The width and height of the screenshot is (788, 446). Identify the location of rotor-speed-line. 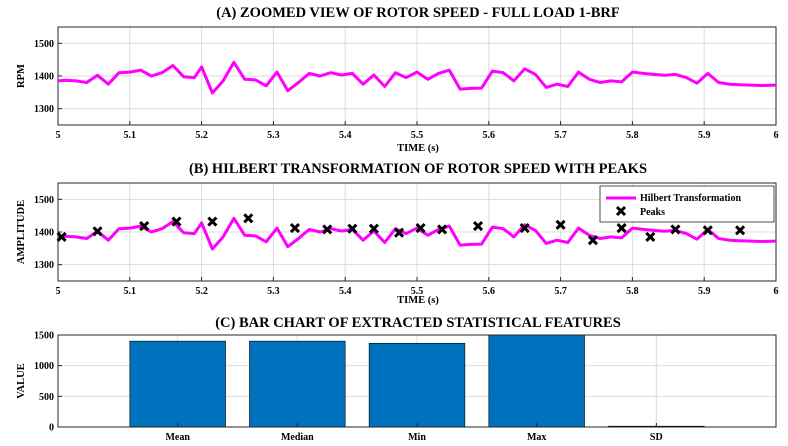
(417, 77).